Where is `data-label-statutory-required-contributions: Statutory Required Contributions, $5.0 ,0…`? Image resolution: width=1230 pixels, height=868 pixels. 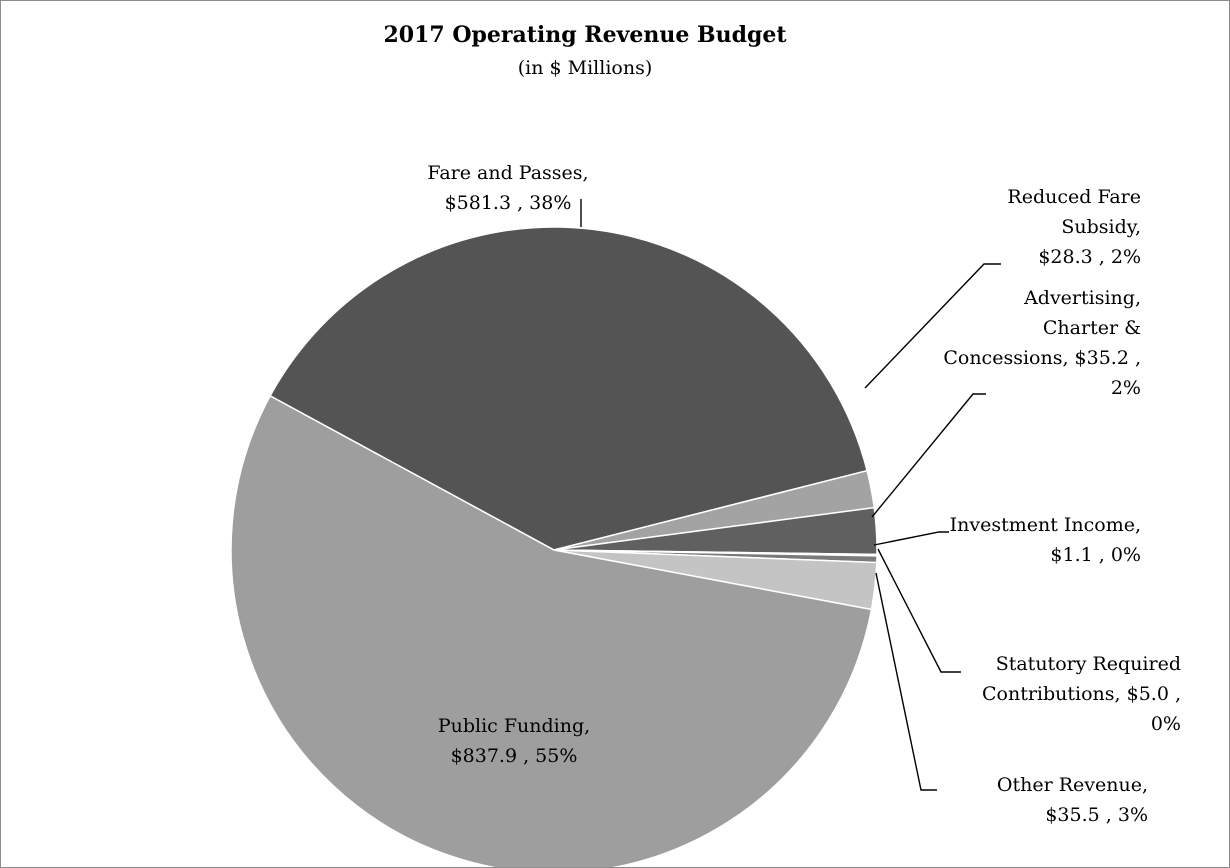
data-label-statutory-required-contributions: Statutory Required Contributions, $5.0 ,0… is located at coordinates (1081, 694).